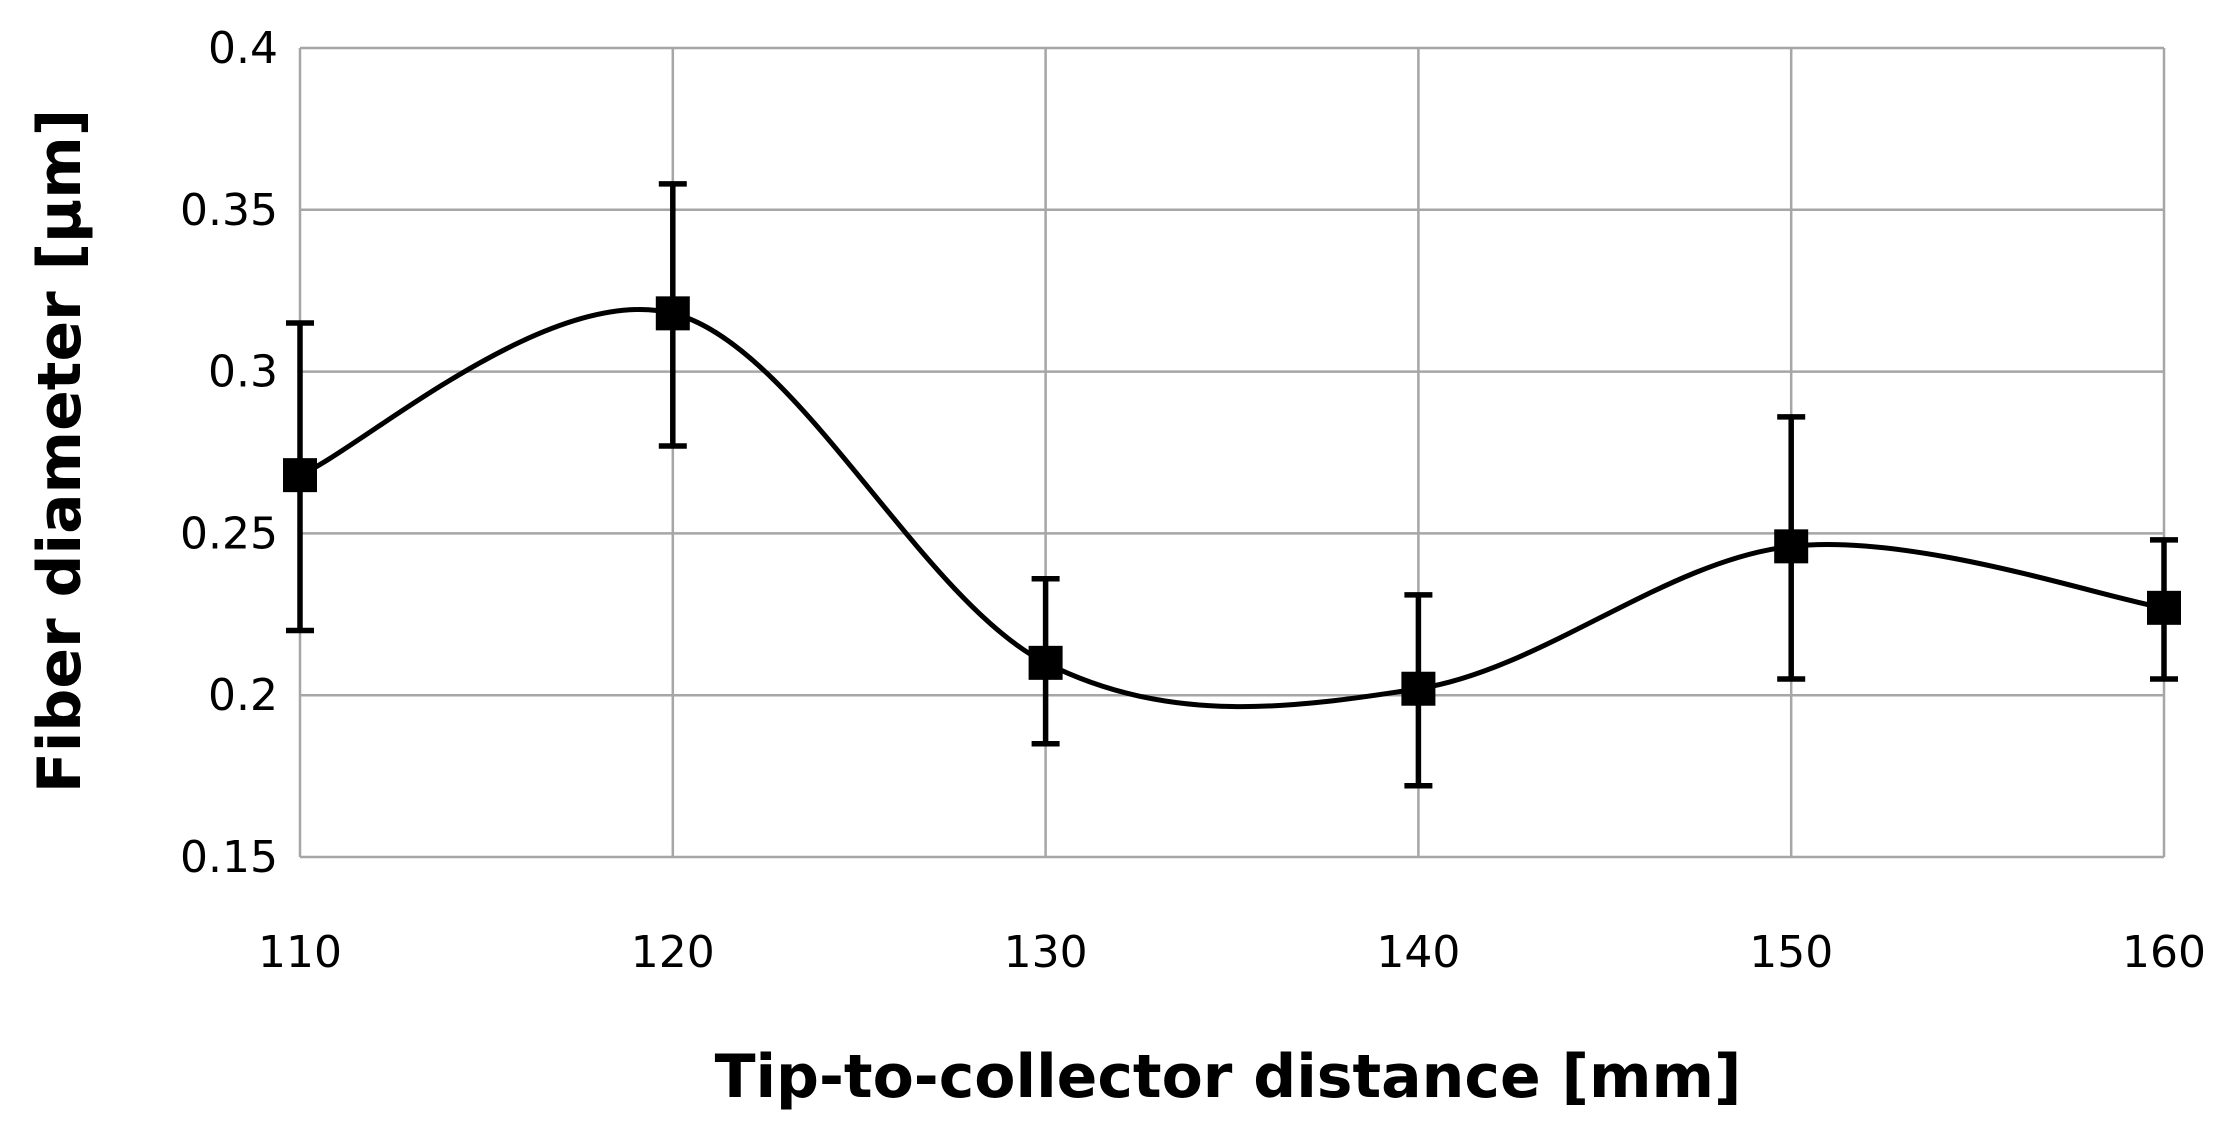  Describe the element at coordinates (229, 857) in the screenshot. I see `y-tick-label: 0.15` at that location.